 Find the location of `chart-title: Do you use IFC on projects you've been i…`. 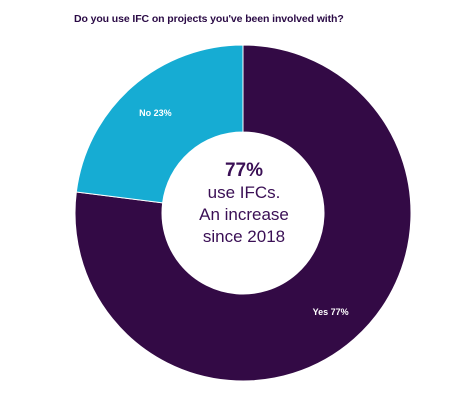

chart-title: Do you use IFC on projects you've been i… is located at coordinates (209, 19).